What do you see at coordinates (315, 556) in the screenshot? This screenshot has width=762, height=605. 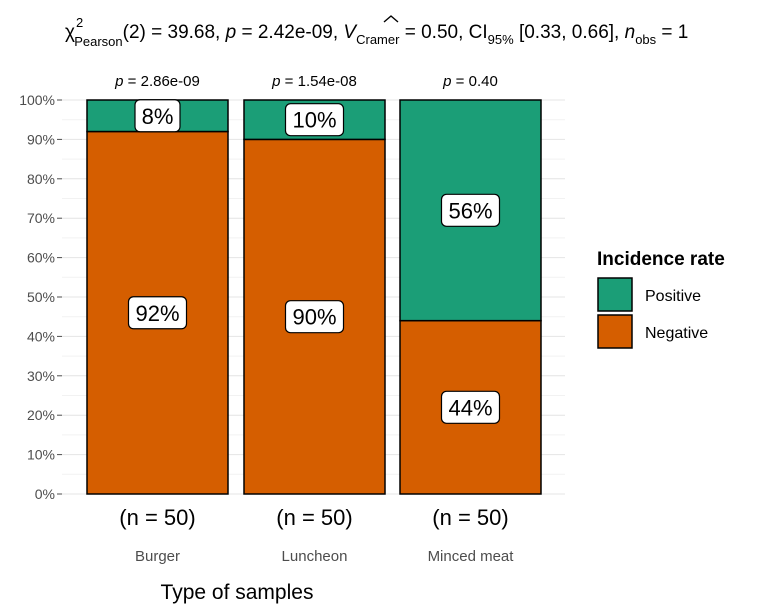 I see `x-tick-label: Luncheon` at bounding box center [315, 556].